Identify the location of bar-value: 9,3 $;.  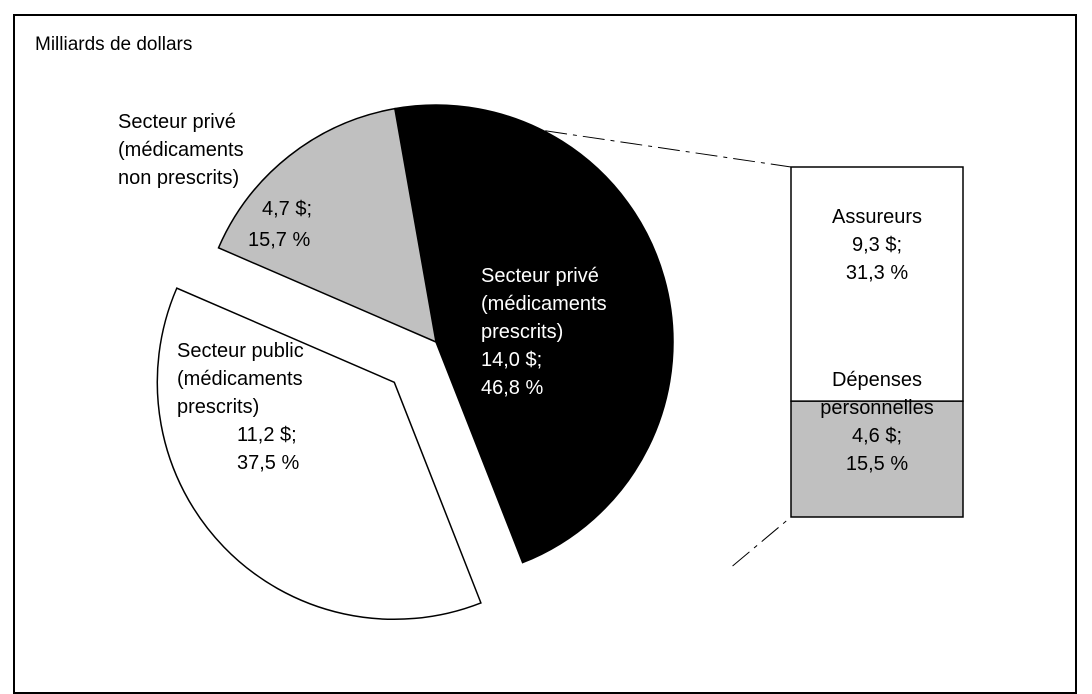
(877, 245).